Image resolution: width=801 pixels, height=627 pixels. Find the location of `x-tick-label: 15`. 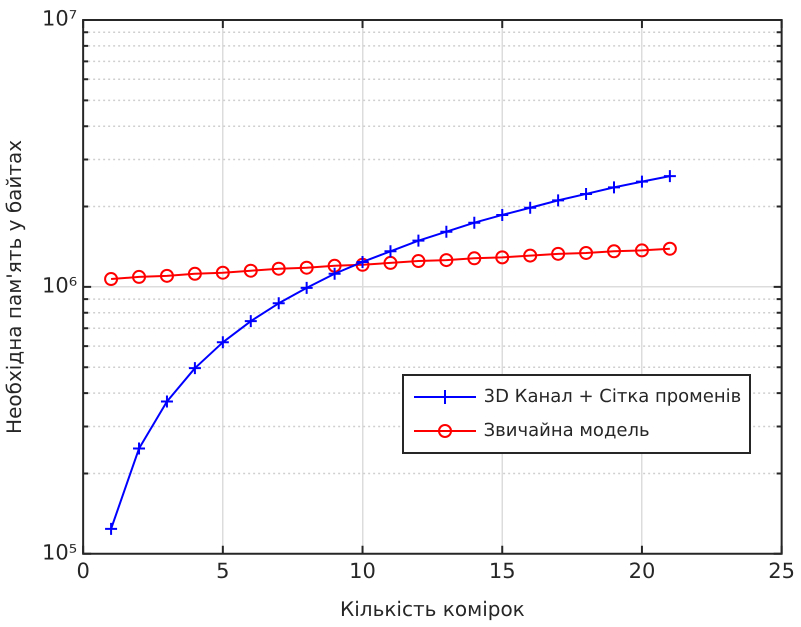

x-tick-label: 15 is located at coordinates (502, 570).